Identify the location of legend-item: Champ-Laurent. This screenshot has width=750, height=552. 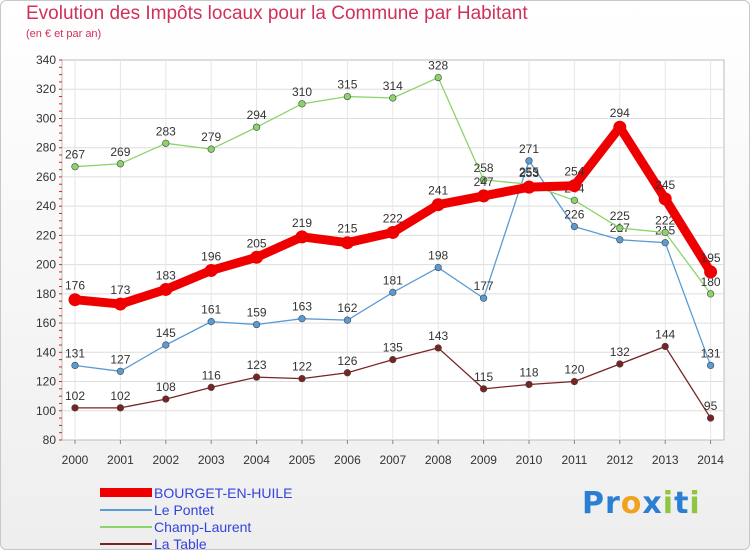
(196, 526).